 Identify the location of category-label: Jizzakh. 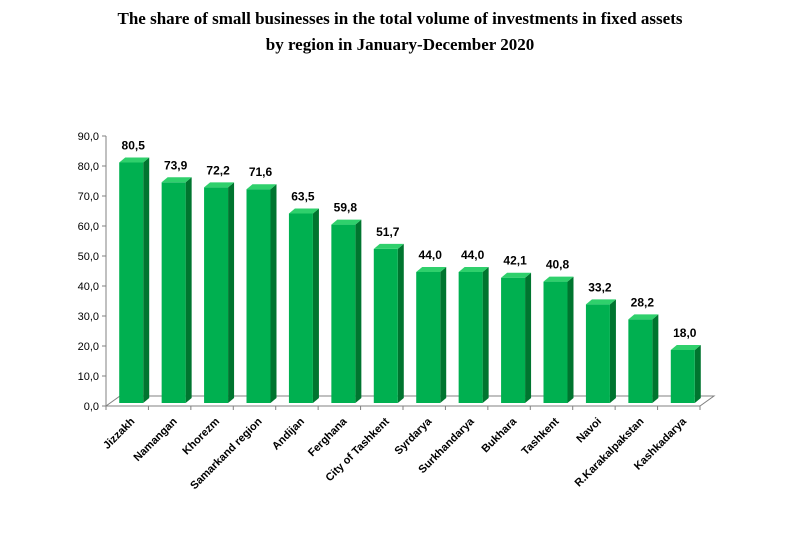
(119, 433).